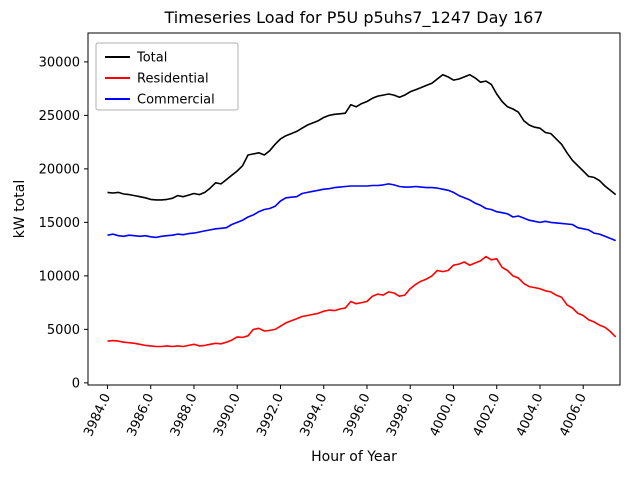 This screenshot has height=480, width=640. What do you see at coordinates (59, 276) in the screenshot?
I see `y-tick-label: 10000` at bounding box center [59, 276].